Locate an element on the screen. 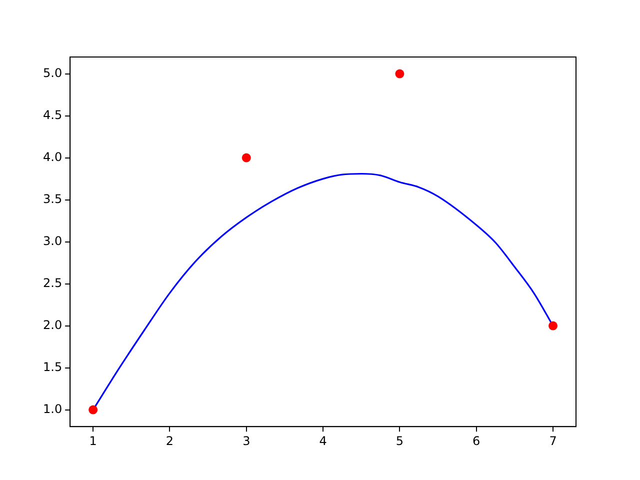 This screenshot has height=480, width=640. x-tick-label: 3 is located at coordinates (246, 441).